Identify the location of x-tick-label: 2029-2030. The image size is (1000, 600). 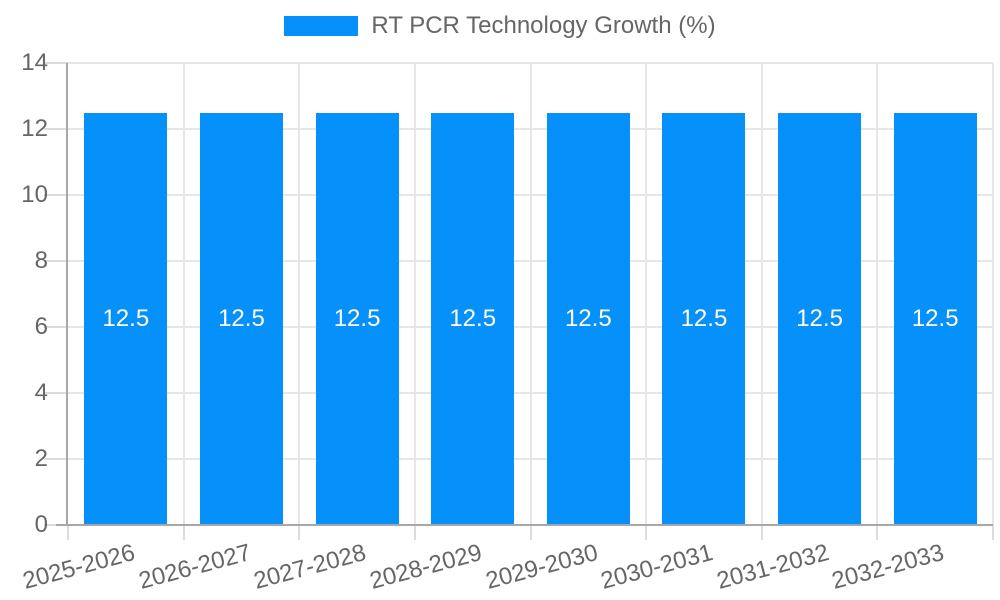
(541, 567).